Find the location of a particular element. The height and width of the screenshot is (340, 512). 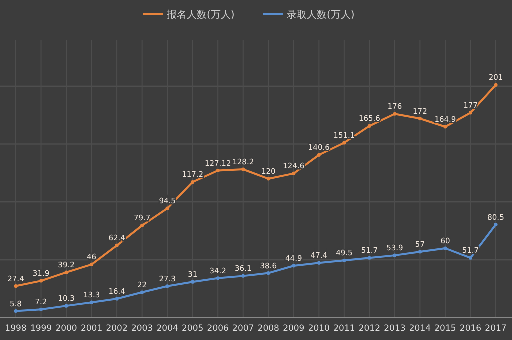

x-tick-label: 2000 is located at coordinates (67, 329).